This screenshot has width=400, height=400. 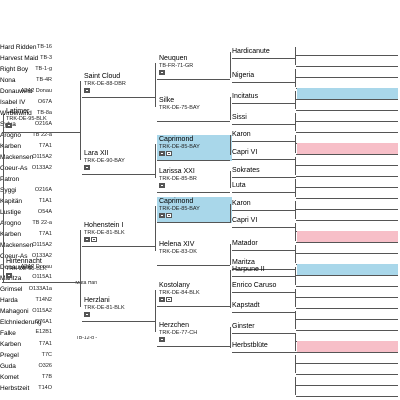 I want to click on ancestor-name: Larissa XXI, so click(x=177, y=171).